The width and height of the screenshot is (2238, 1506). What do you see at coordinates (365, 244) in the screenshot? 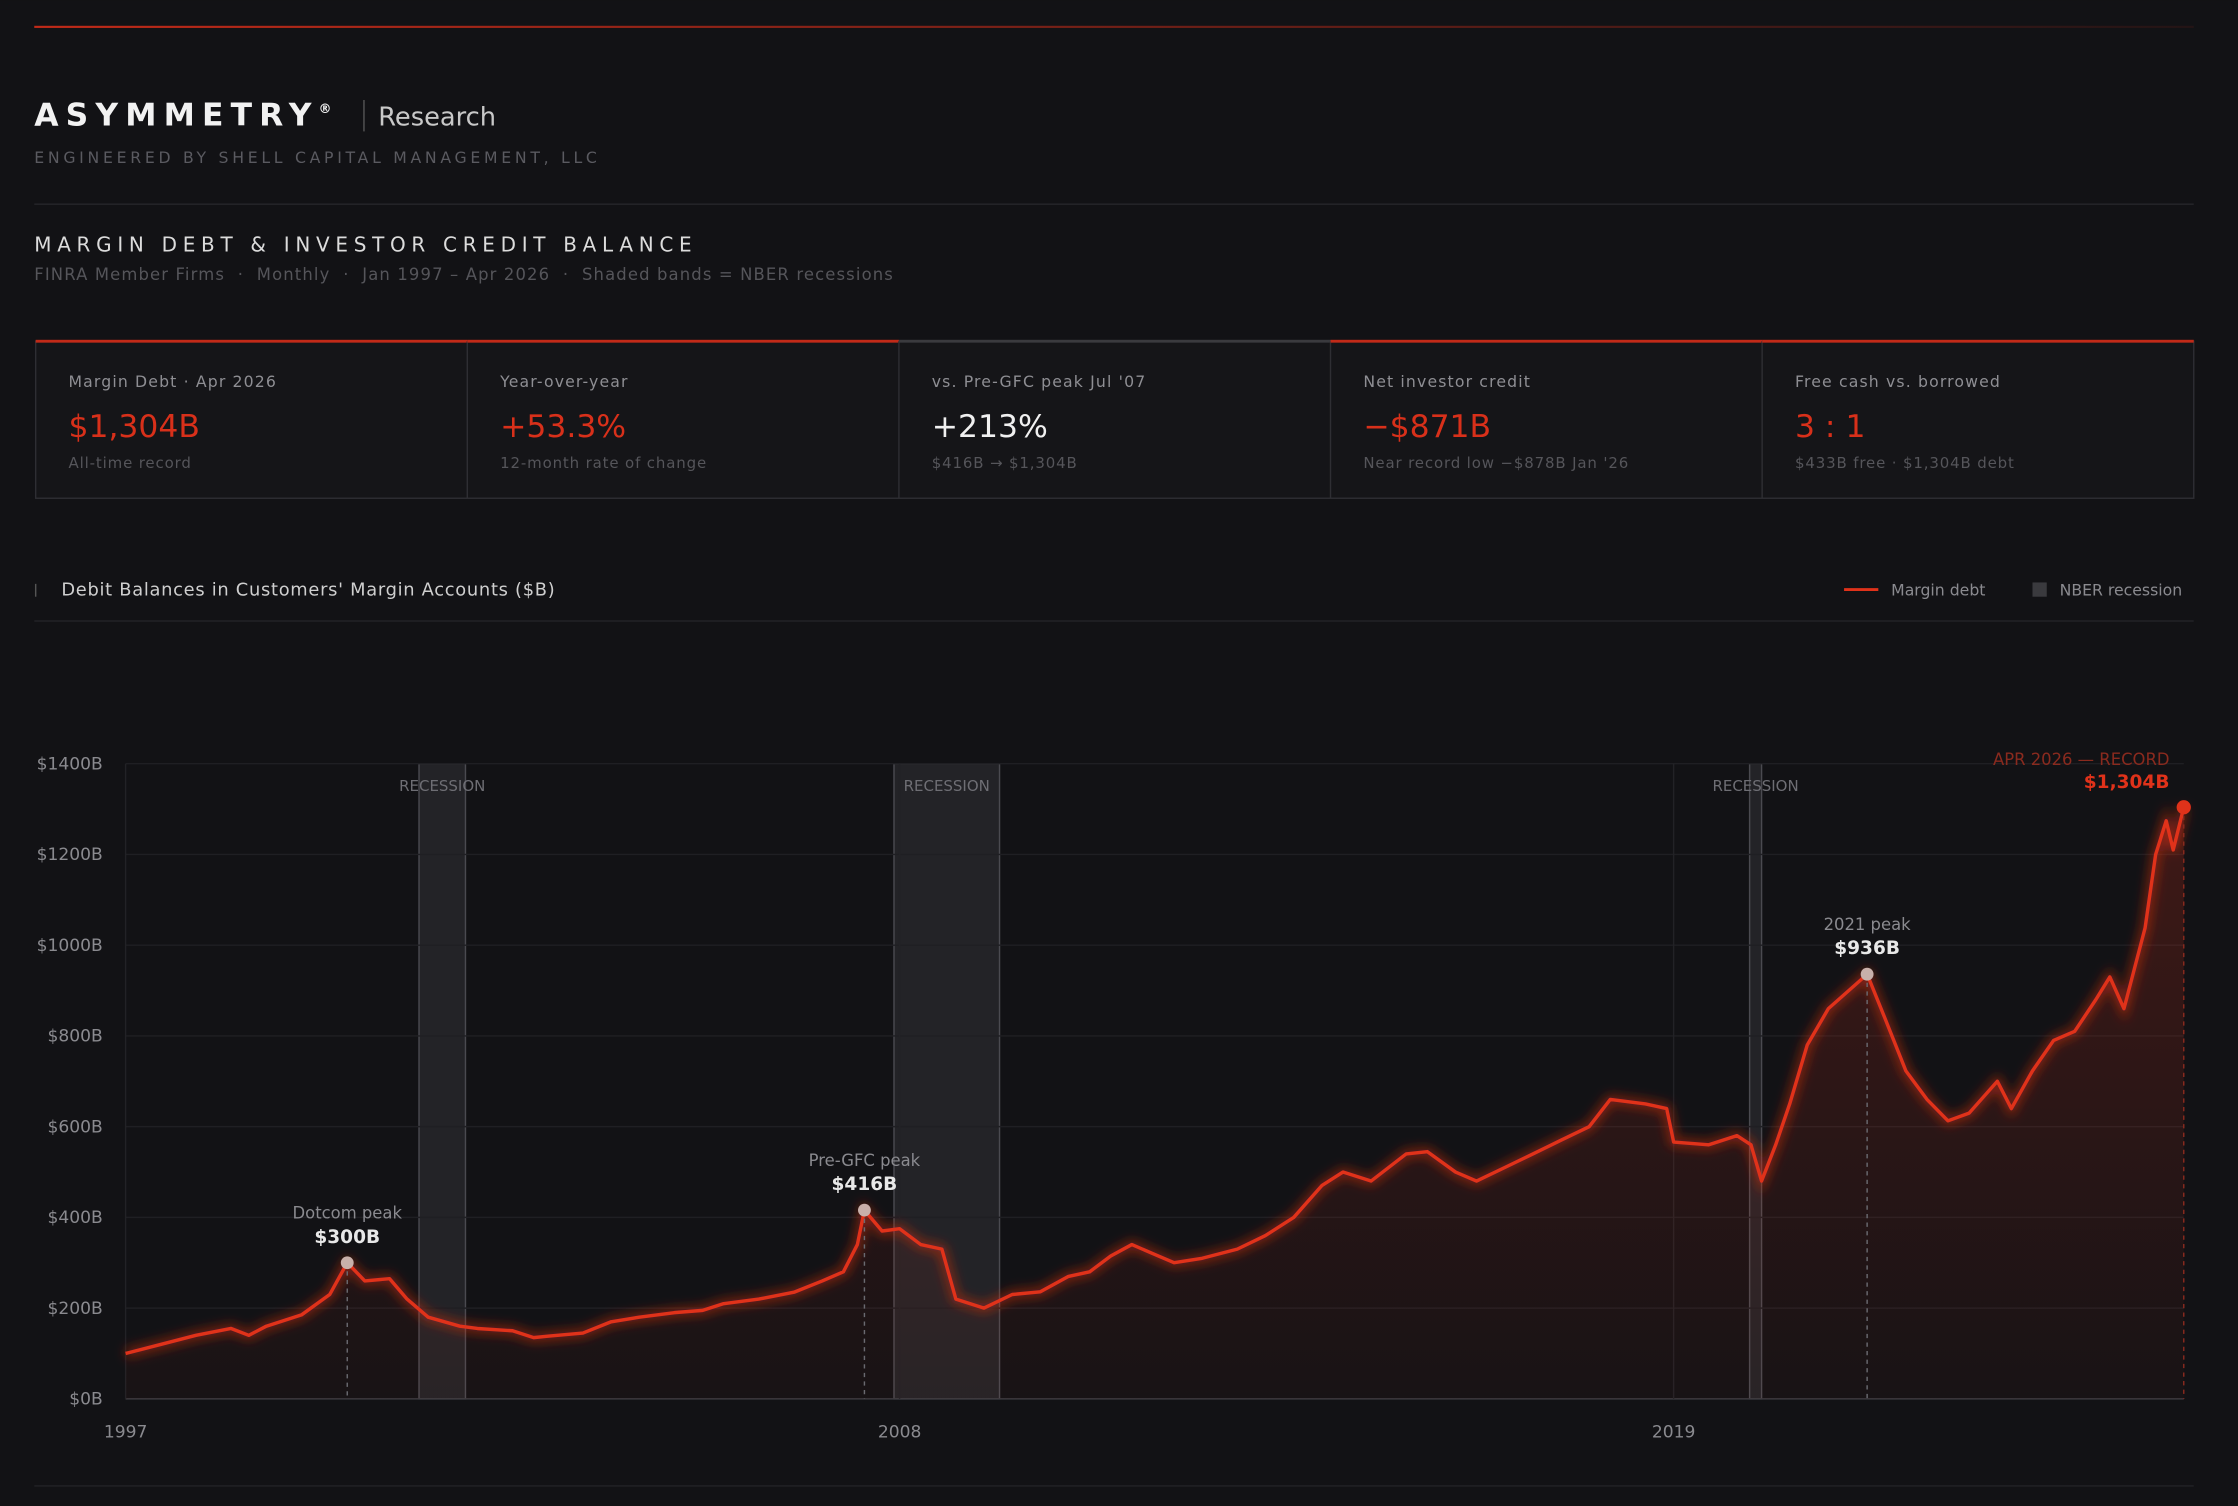
I see `page-title: MARGIN DEBT & INVESTOR CREDIT BALANCE` at bounding box center [365, 244].